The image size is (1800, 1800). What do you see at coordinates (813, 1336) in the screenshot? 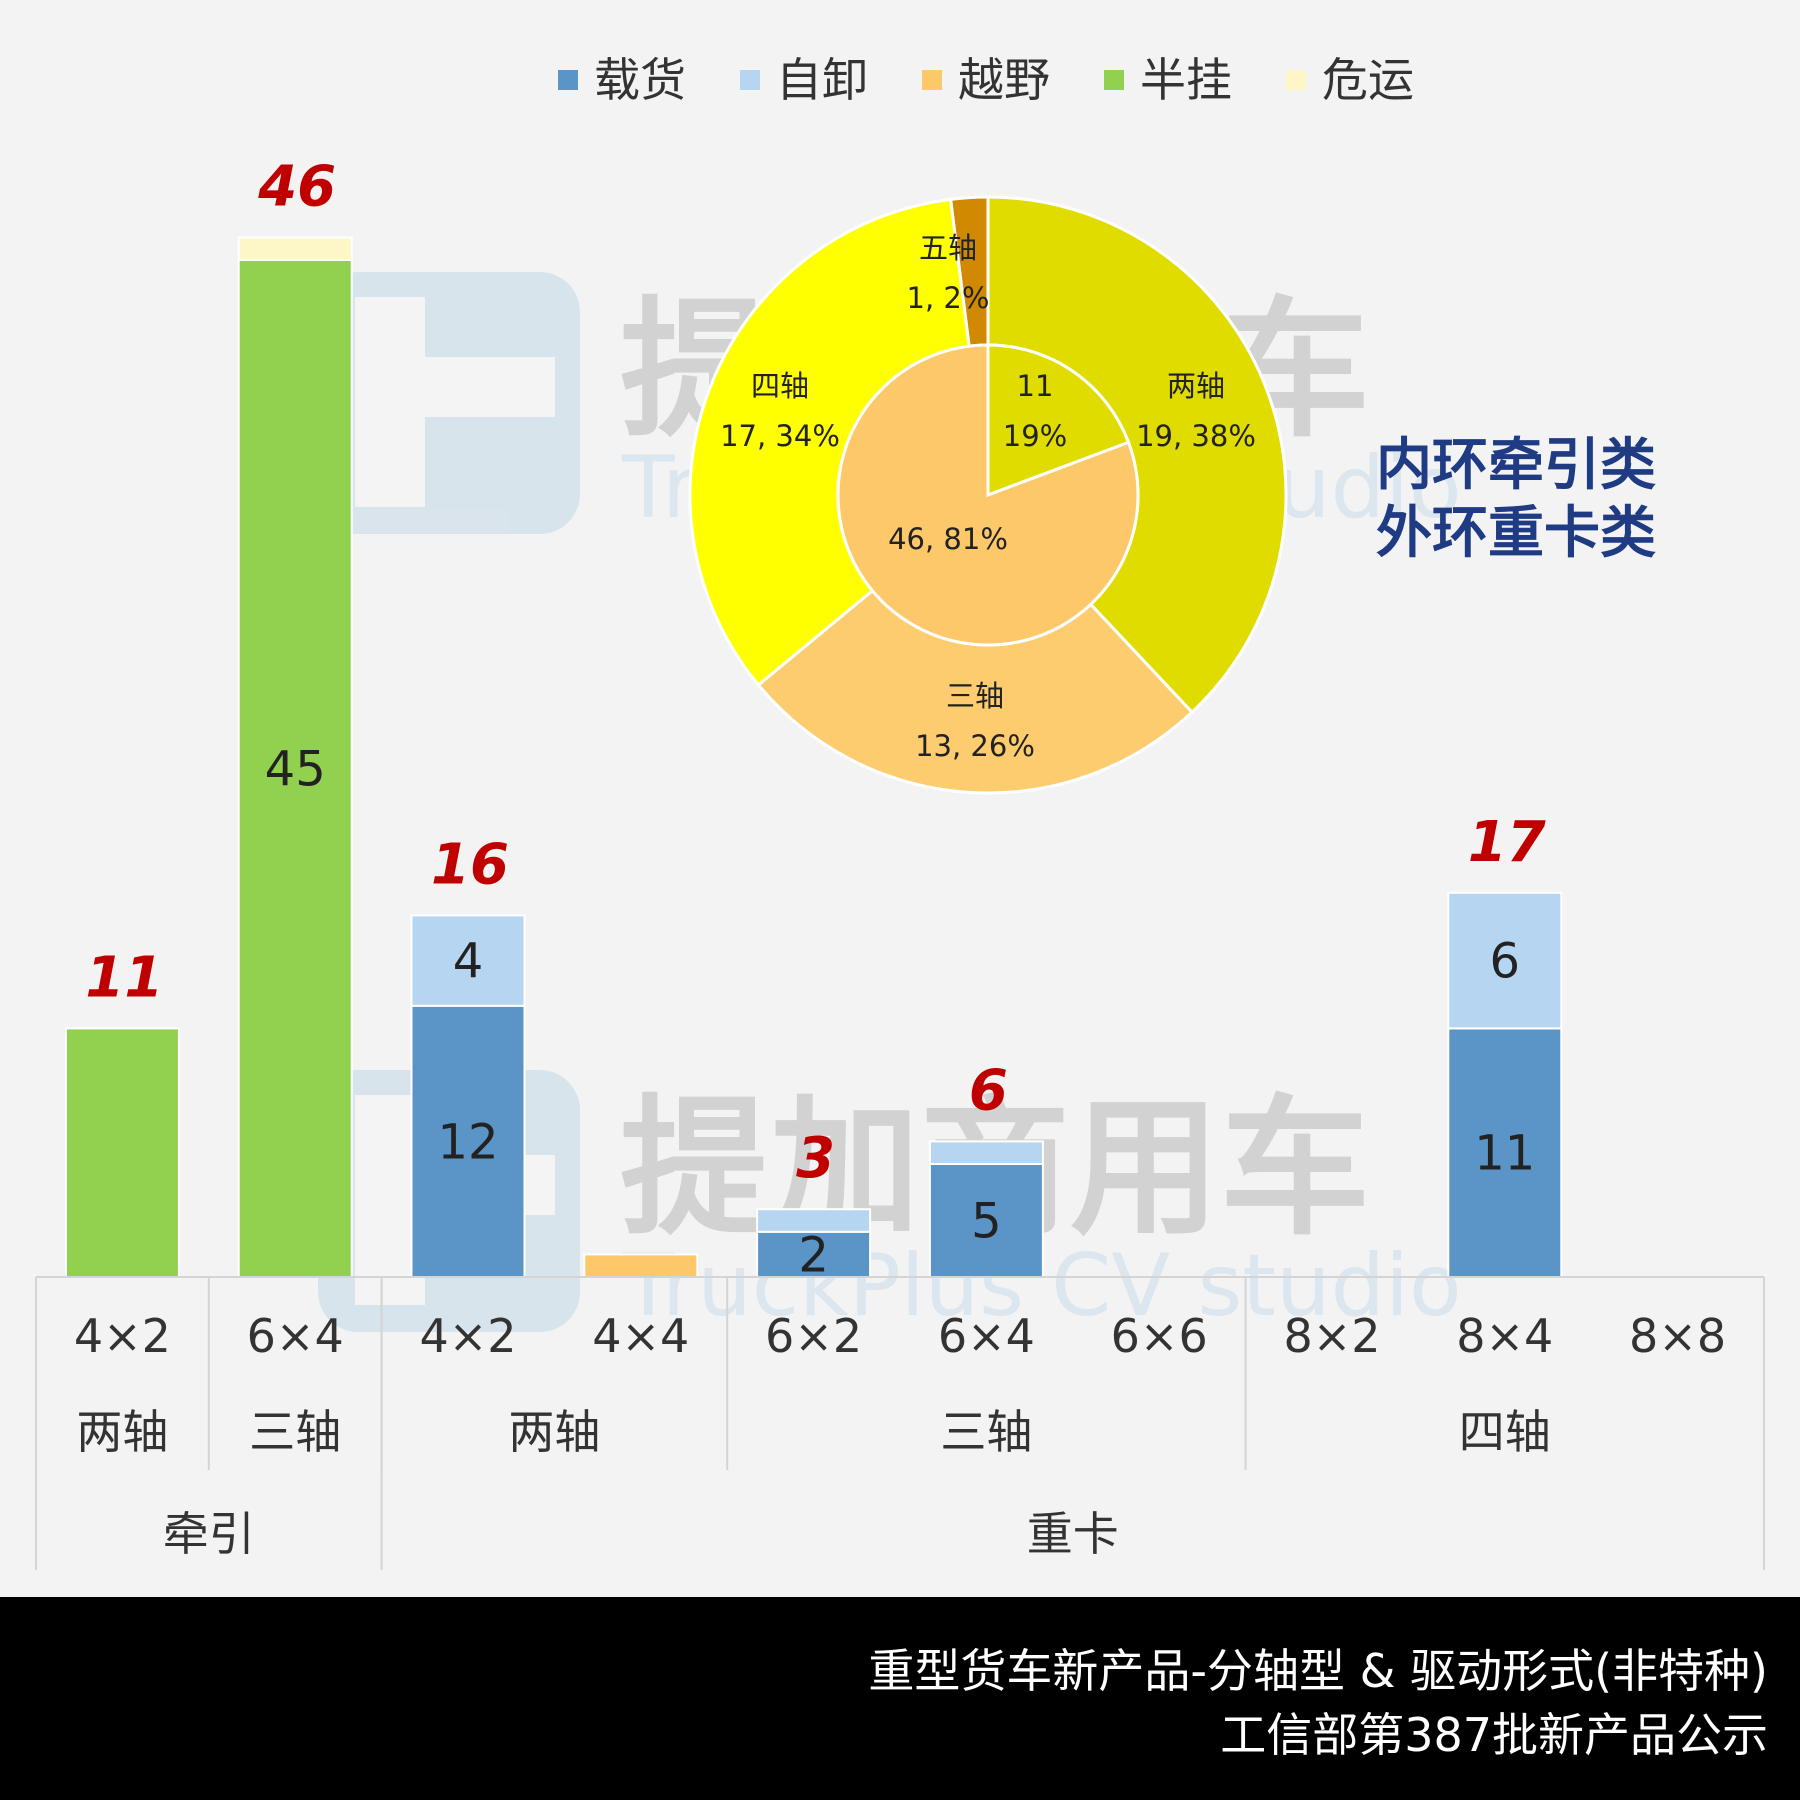
I see `tick-label-drive: 6×2` at bounding box center [813, 1336].